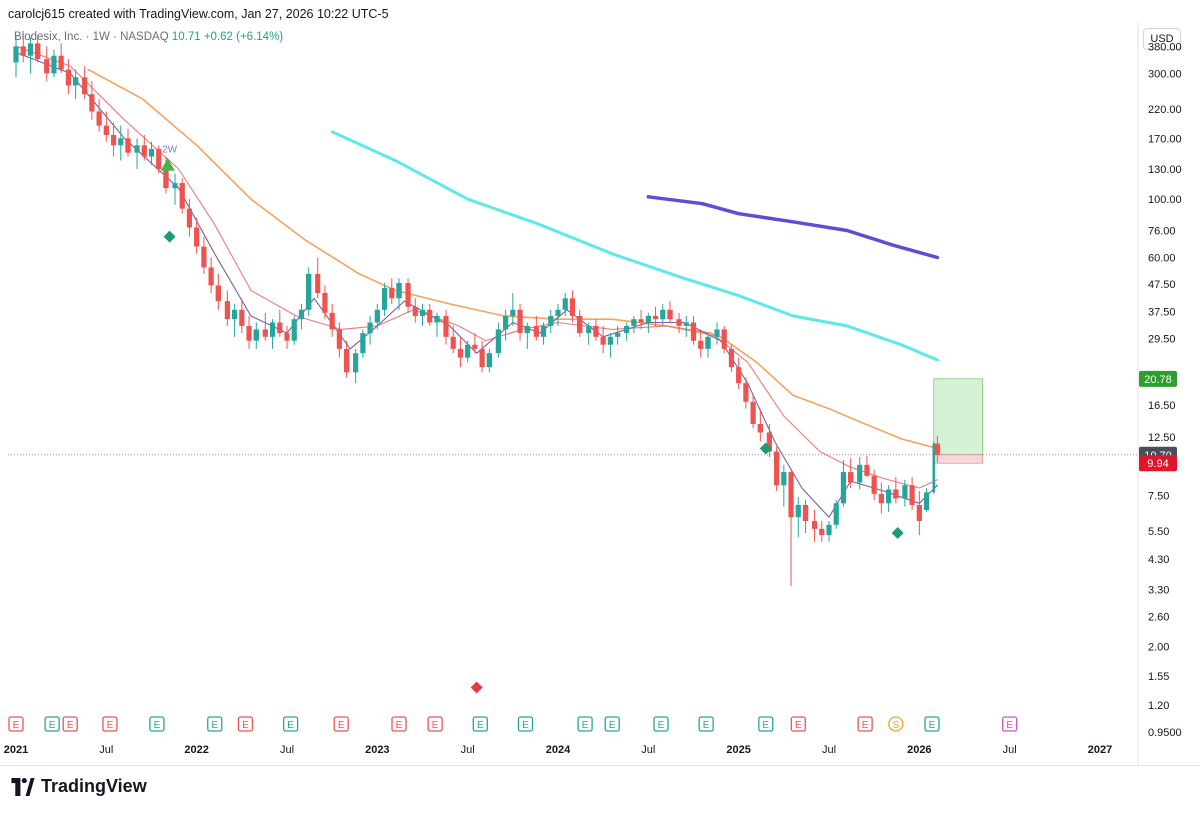 The image size is (1200, 813). I want to click on event-badge-label: S, so click(896, 725).